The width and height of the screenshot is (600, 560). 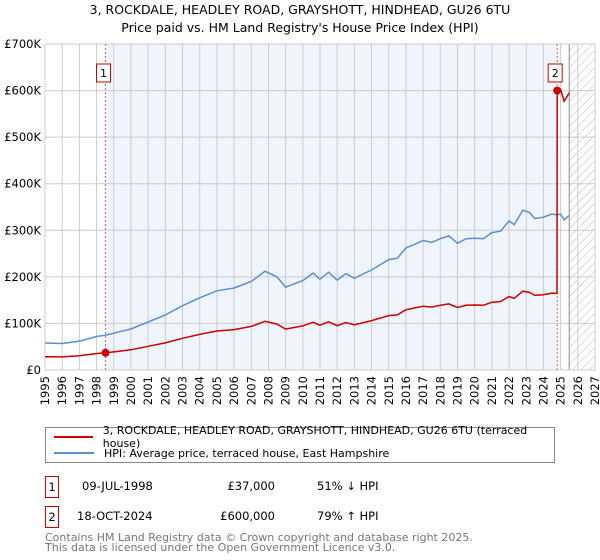 What do you see at coordinates (492, 390) in the screenshot?
I see `x-tick-label: 2021` at bounding box center [492, 390].